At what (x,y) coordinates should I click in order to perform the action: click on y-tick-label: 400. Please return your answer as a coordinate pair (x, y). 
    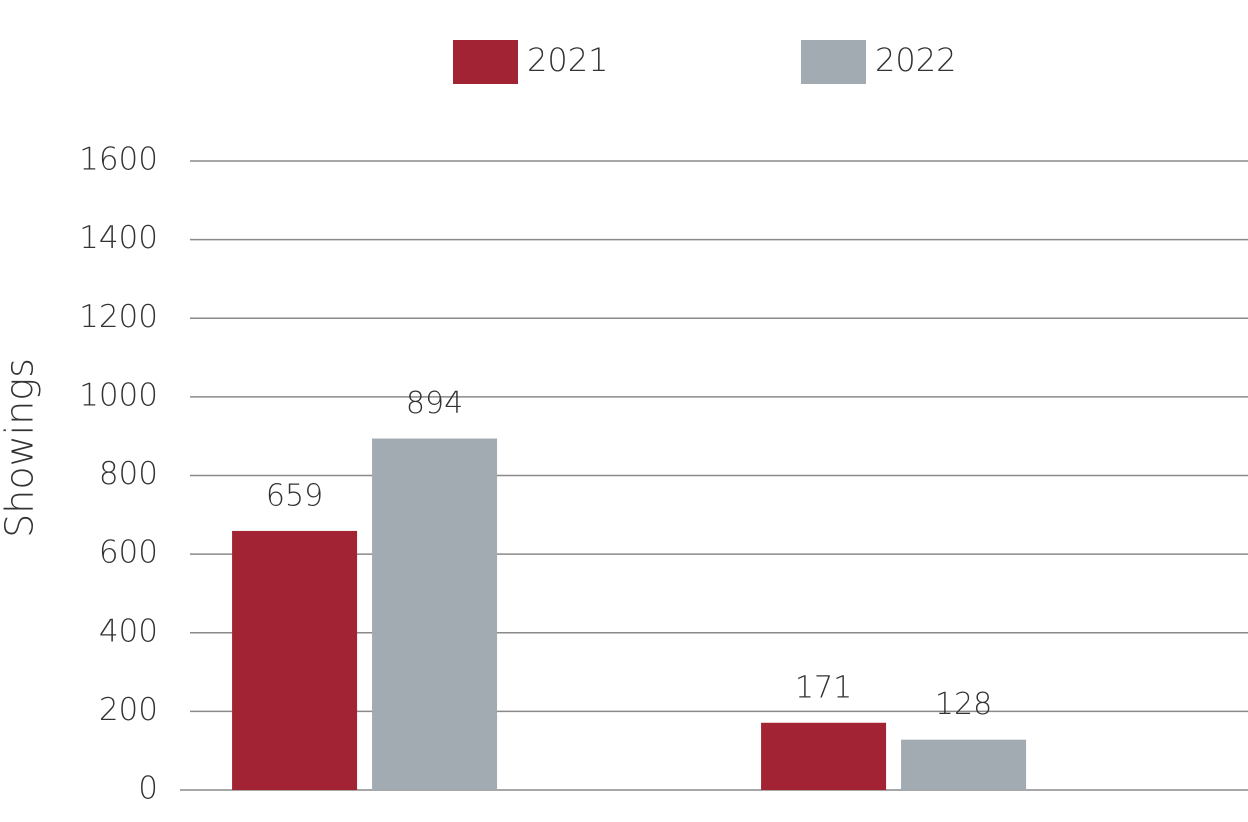
    Looking at the image, I should click on (128, 631).